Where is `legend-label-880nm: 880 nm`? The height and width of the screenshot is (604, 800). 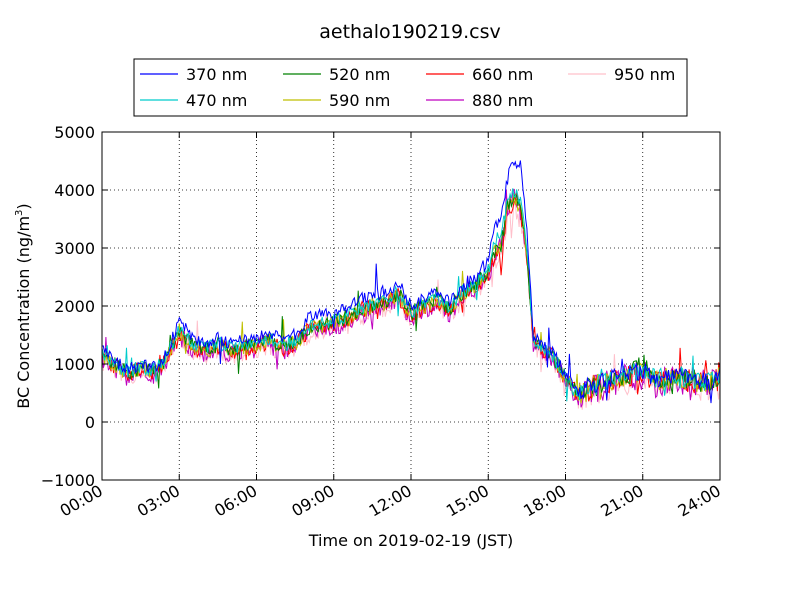 legend-label-880nm: 880 nm is located at coordinates (502, 100).